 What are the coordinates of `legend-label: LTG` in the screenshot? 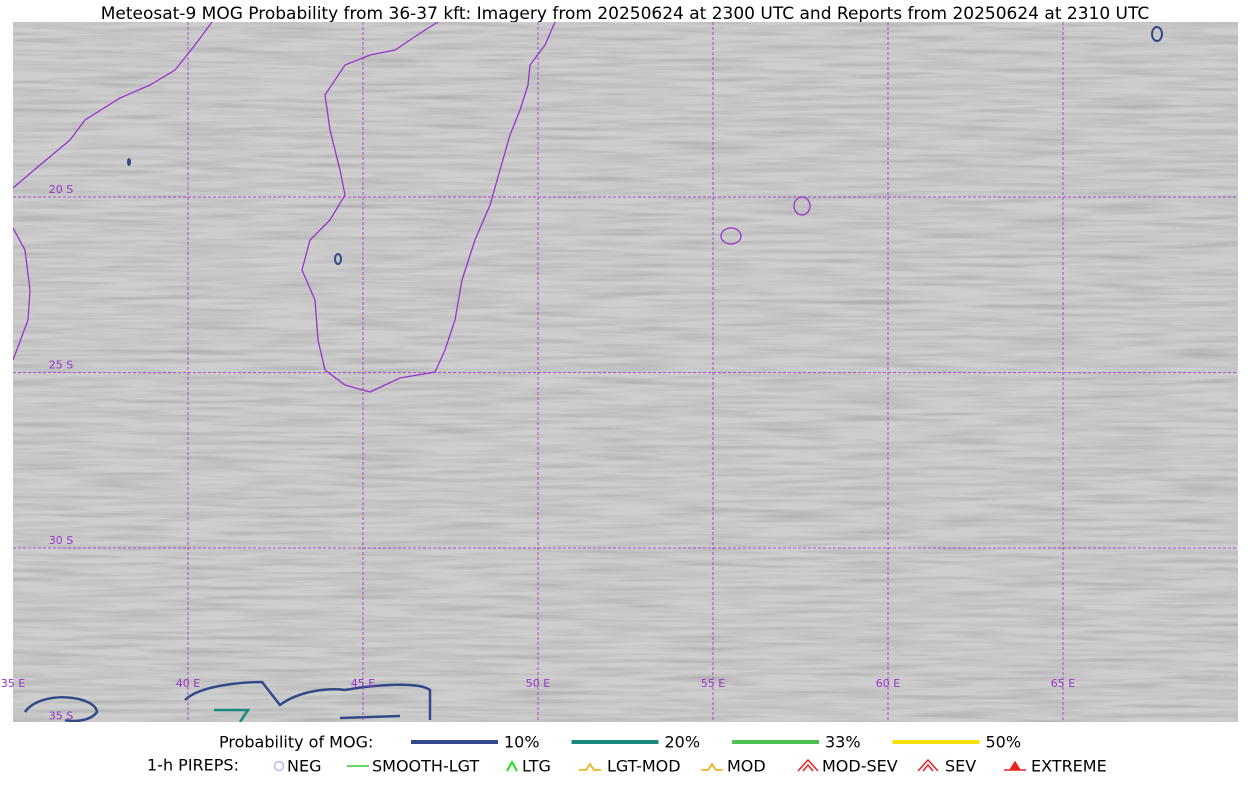 It's located at (536, 766).